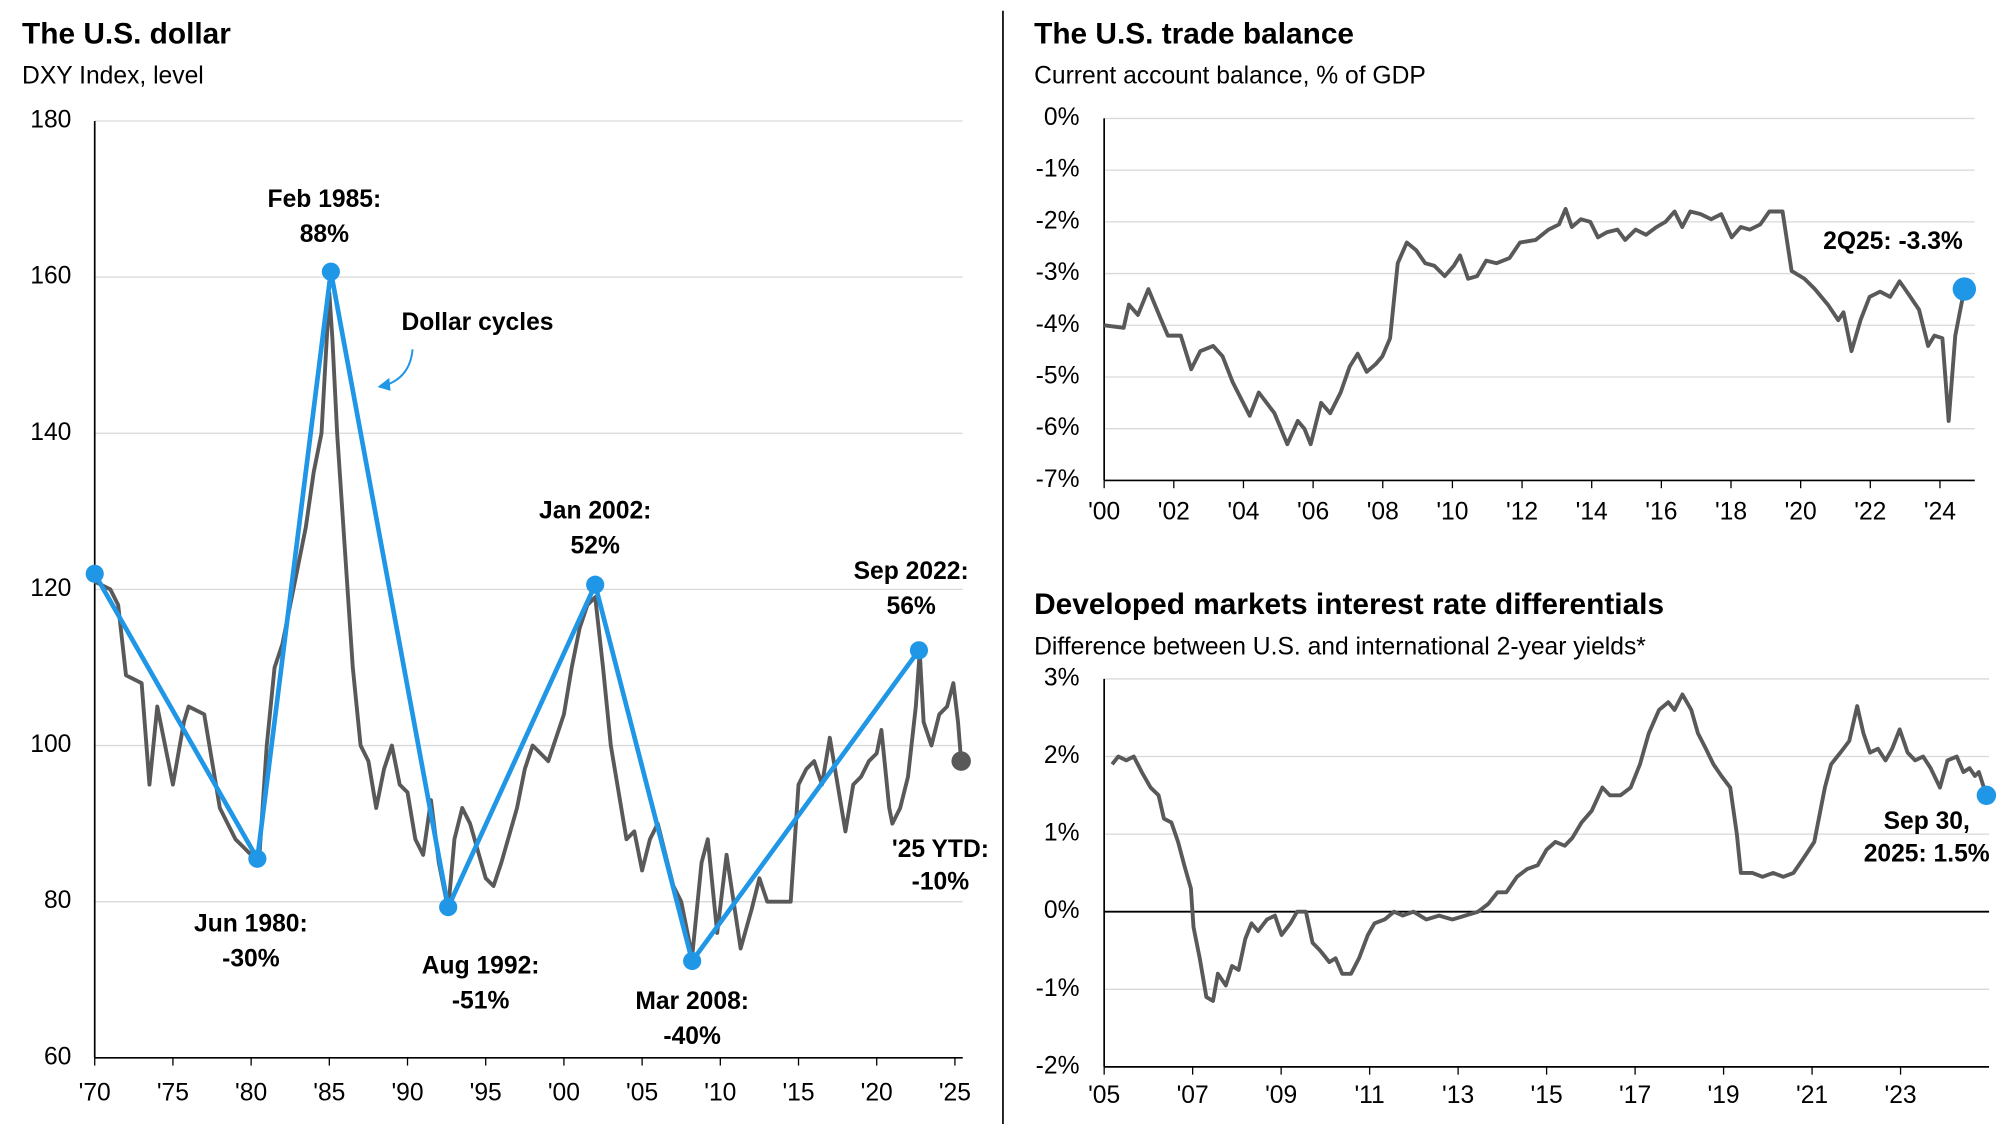  What do you see at coordinates (251, 923) in the screenshot?
I see `point-label: Jun 1980:` at bounding box center [251, 923].